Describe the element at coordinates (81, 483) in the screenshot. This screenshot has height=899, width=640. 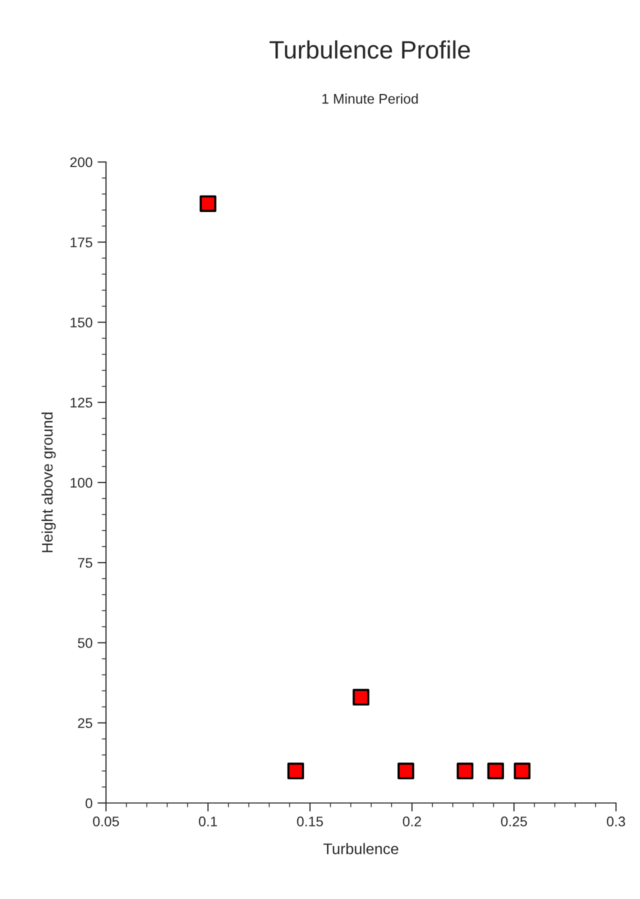
I see `y-tick-label: 100` at that location.